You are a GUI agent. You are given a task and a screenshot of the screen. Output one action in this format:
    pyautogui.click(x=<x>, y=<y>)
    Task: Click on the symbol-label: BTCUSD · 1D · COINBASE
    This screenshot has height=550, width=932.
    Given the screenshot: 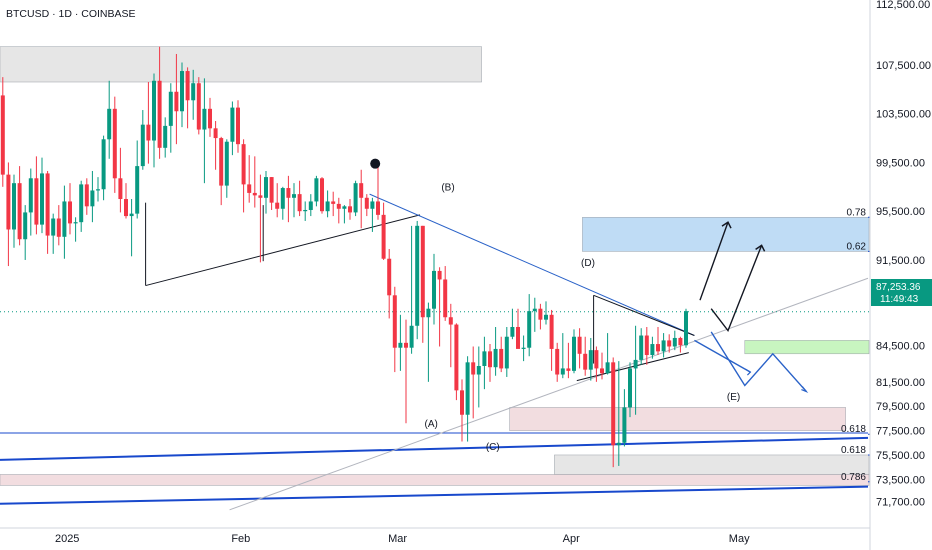 What is the action you would take?
    pyautogui.click(x=71, y=14)
    